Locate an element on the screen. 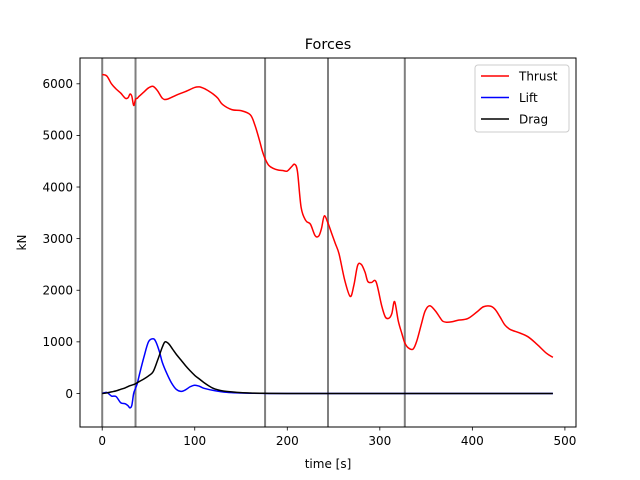  x-tick-label-200: 200 is located at coordinates (287, 441).